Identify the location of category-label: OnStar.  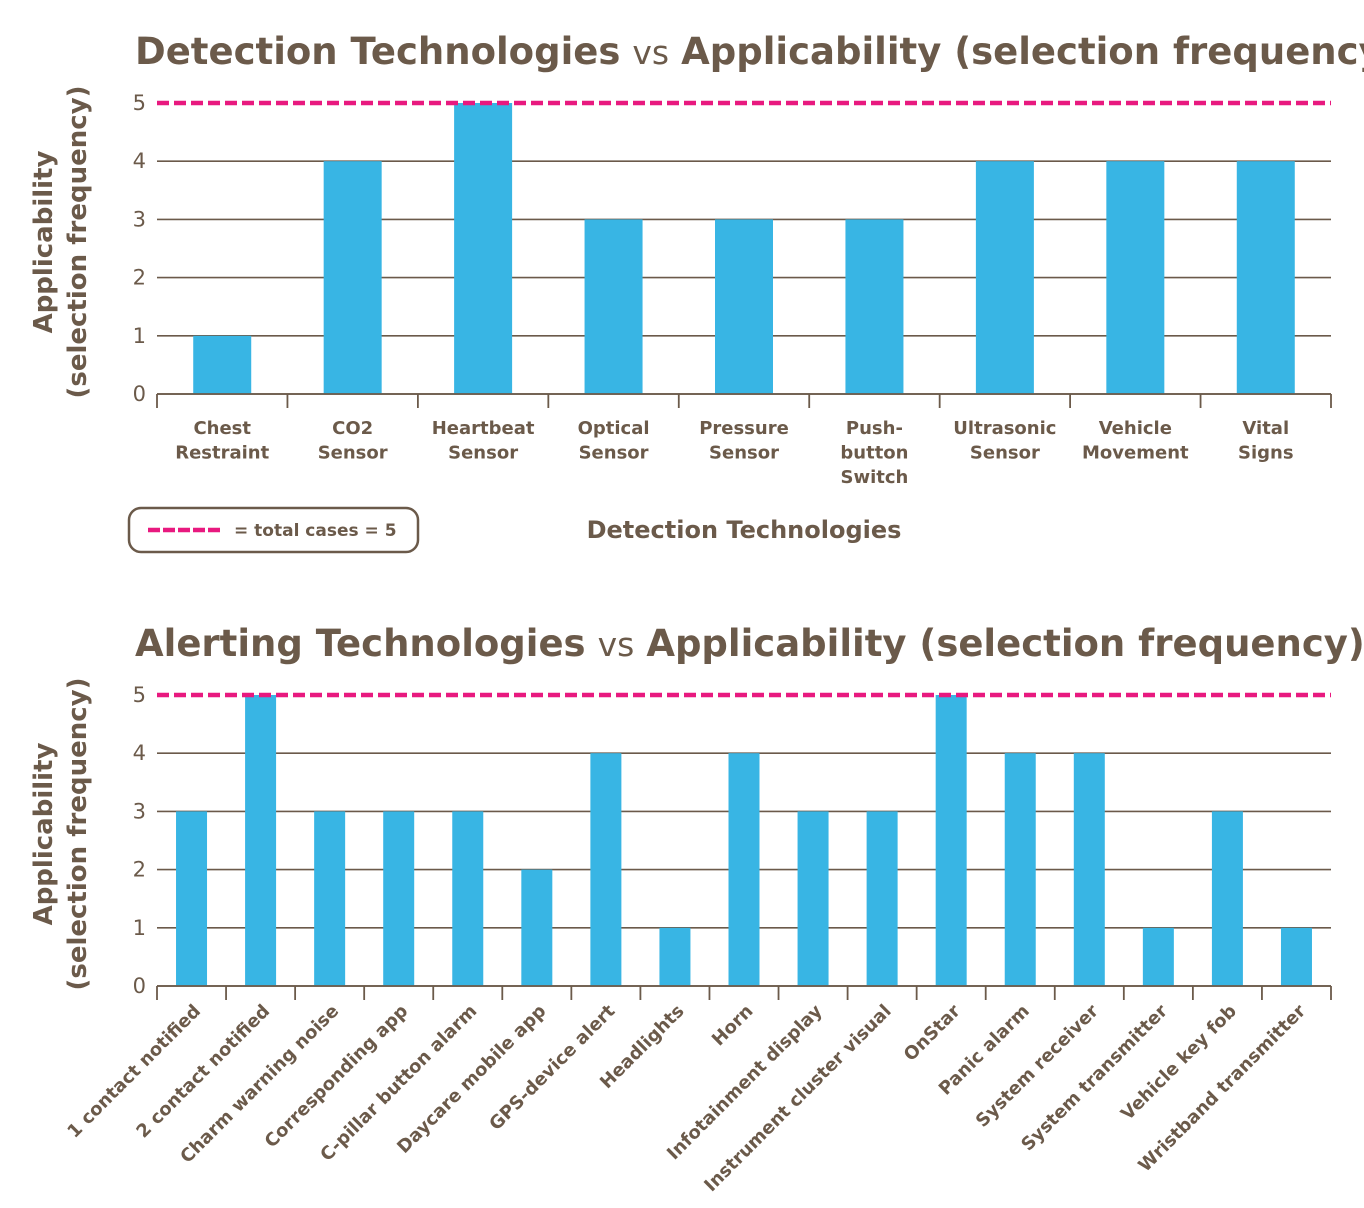
(932, 1033).